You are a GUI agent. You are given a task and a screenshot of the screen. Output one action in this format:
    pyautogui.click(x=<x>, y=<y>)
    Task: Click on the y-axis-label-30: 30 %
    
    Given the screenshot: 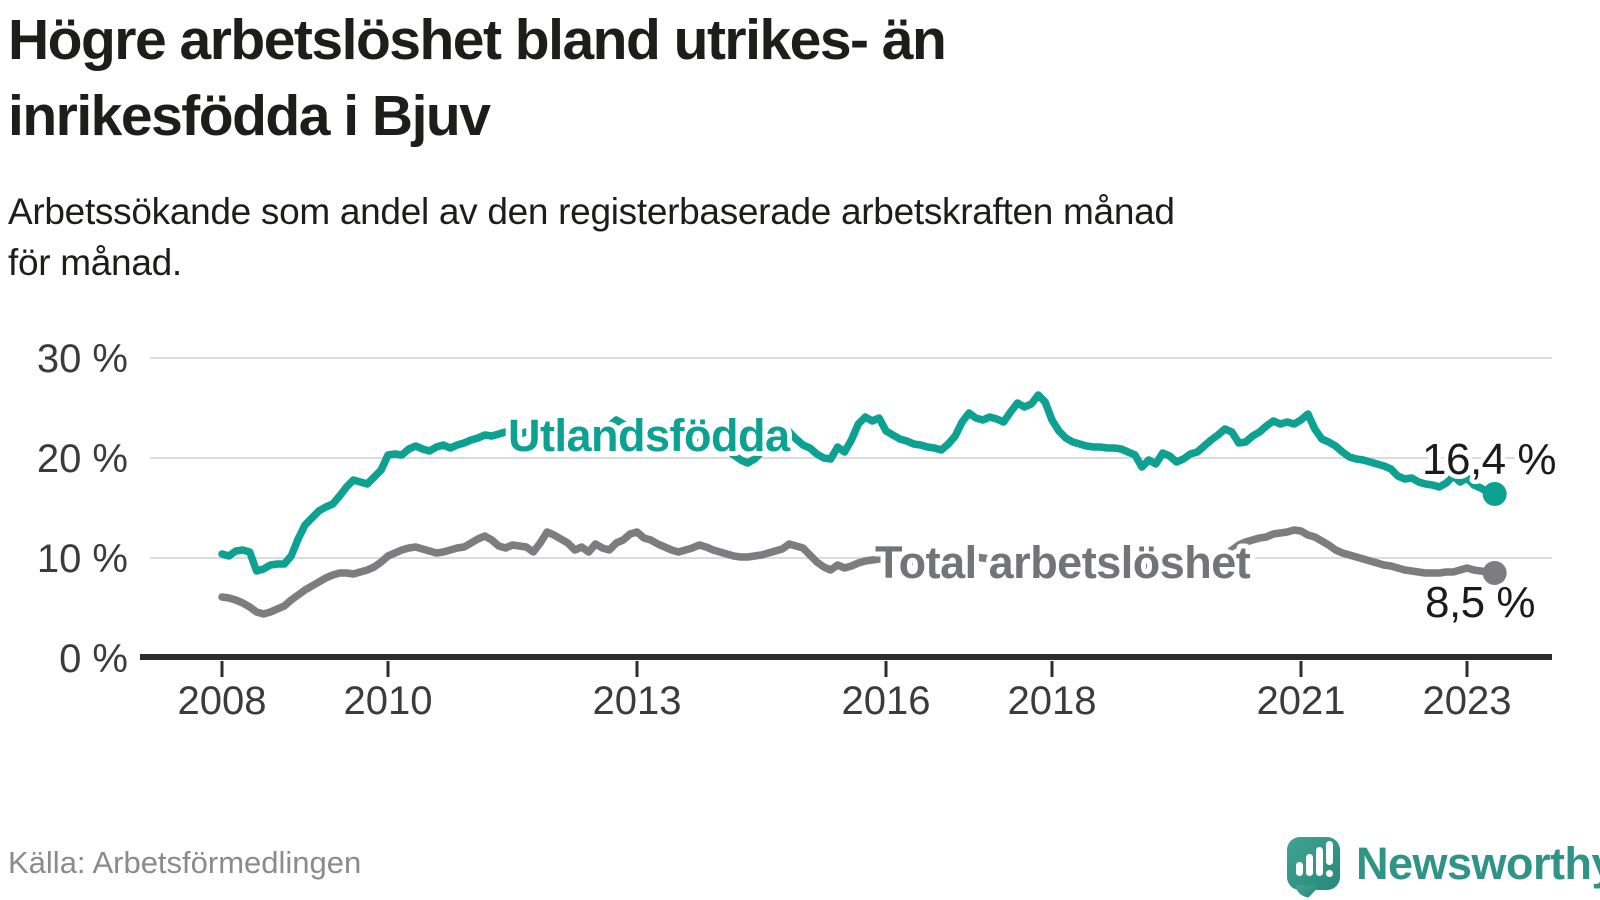 What is the action you would take?
    pyautogui.click(x=82, y=359)
    